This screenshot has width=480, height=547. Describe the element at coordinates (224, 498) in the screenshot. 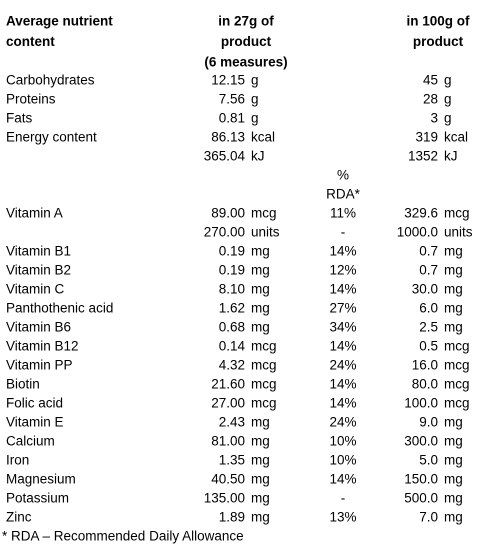

I see `amount-per-serving: 135.00` at that location.